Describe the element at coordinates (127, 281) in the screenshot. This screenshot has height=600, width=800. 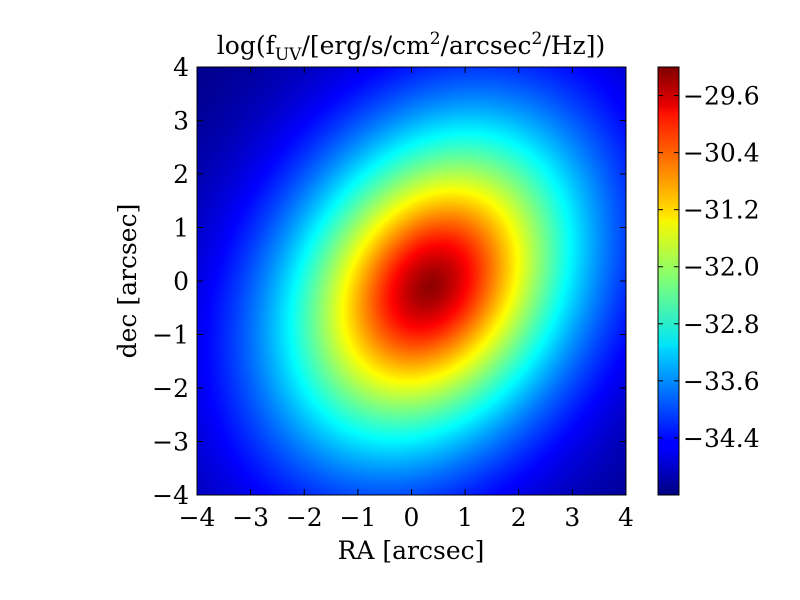
I see `y-axis-label: dec [arcsec]` at that location.